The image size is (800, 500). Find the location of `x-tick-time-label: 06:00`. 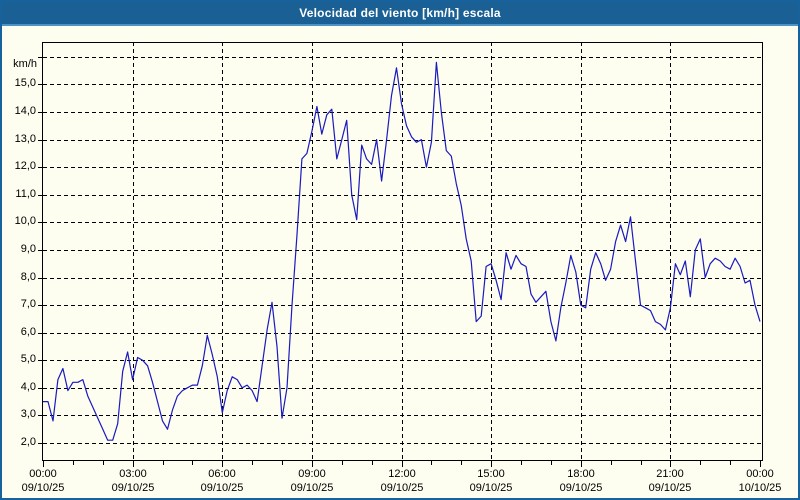

x-tick-time-label: 06:00 is located at coordinates (222, 474).